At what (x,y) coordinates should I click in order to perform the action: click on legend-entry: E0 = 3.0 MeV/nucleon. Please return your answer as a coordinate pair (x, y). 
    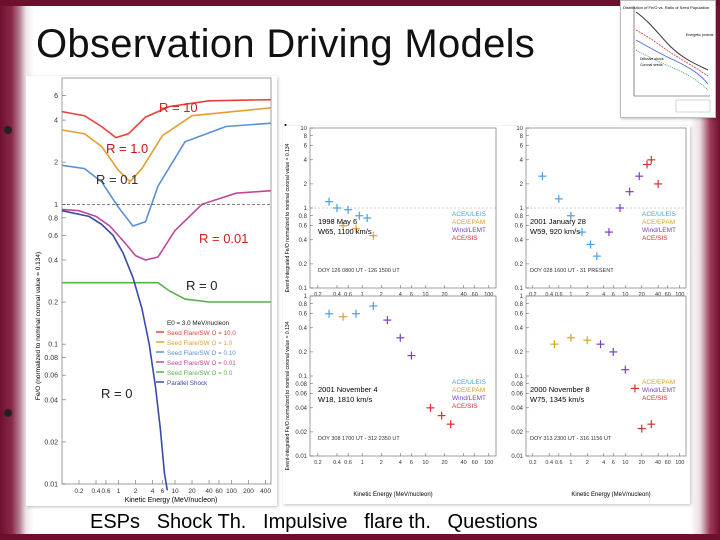
    Looking at the image, I should click on (198, 323).